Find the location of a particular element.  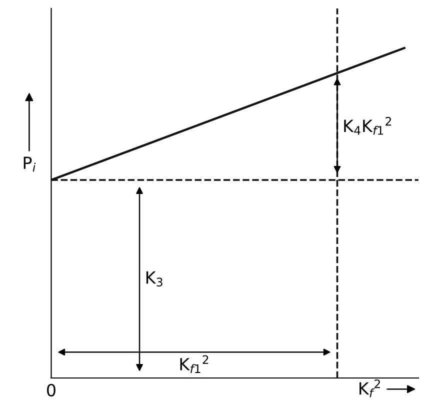

x-axis-title: K$_{f}$$^{2}$ is located at coordinates (370, 388).